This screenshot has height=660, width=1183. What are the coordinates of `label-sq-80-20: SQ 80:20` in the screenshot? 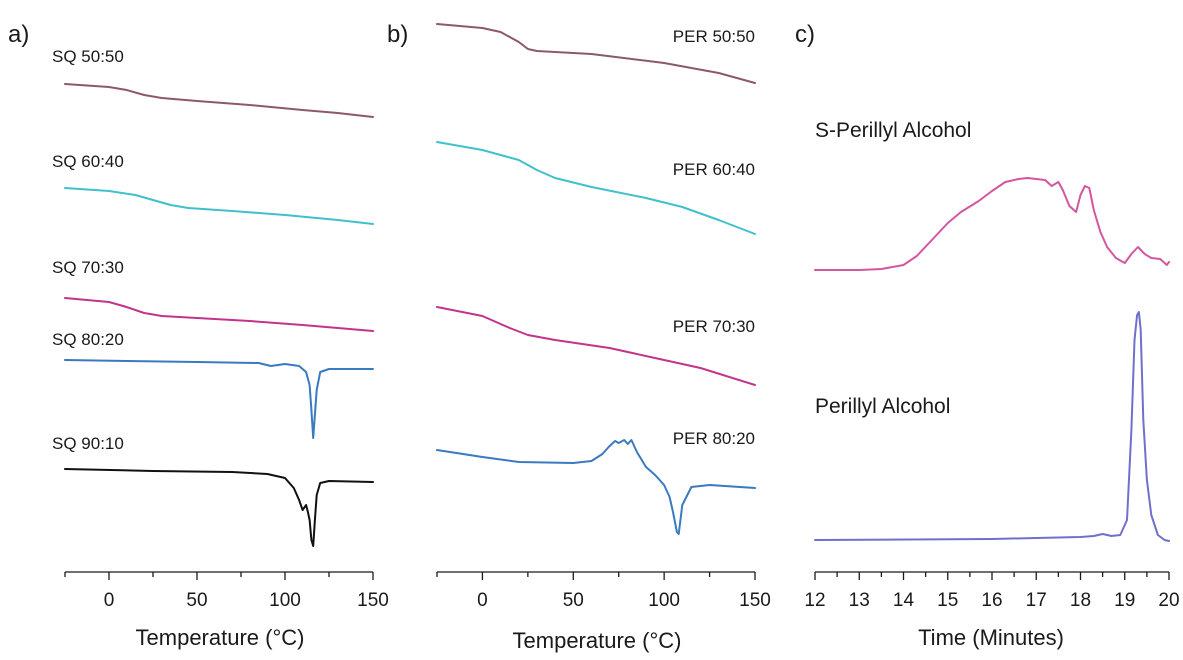 It's located at (88, 339).